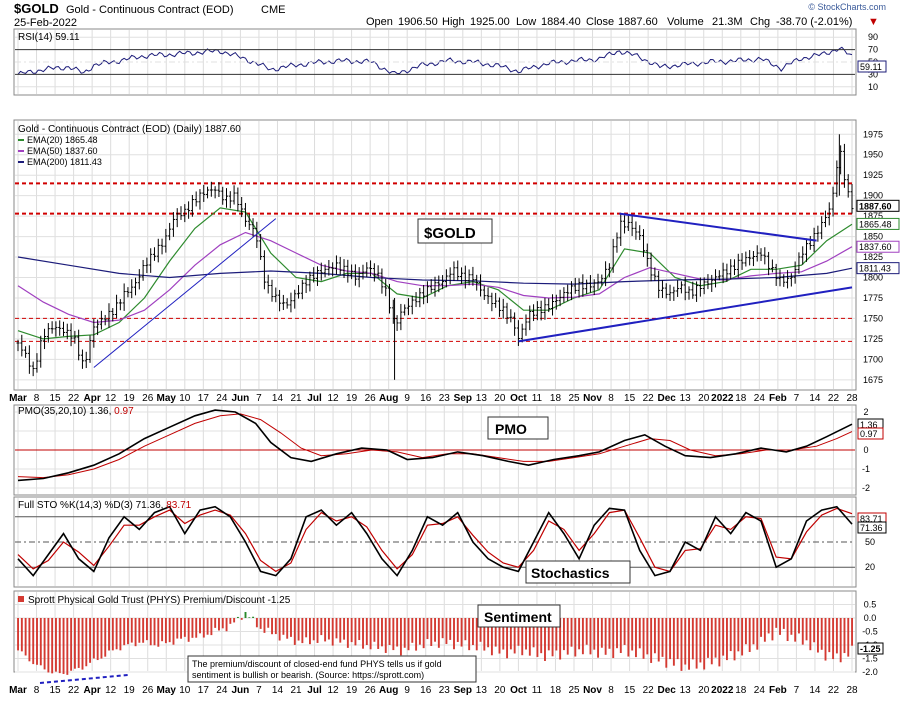  I want to click on x-tick-label: May, so click(167, 690).